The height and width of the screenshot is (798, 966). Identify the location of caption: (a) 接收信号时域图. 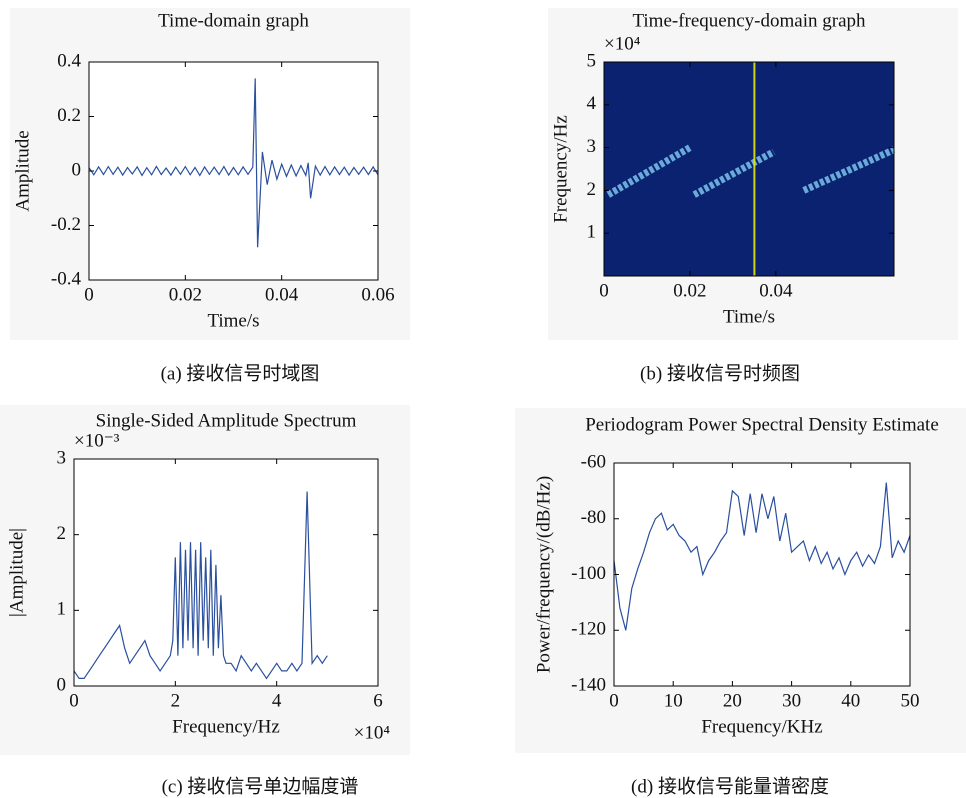
(240, 373).